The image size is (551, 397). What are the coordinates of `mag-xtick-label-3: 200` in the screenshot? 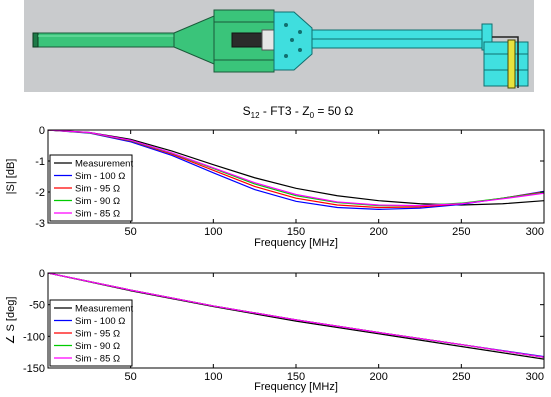 It's located at (378, 232).